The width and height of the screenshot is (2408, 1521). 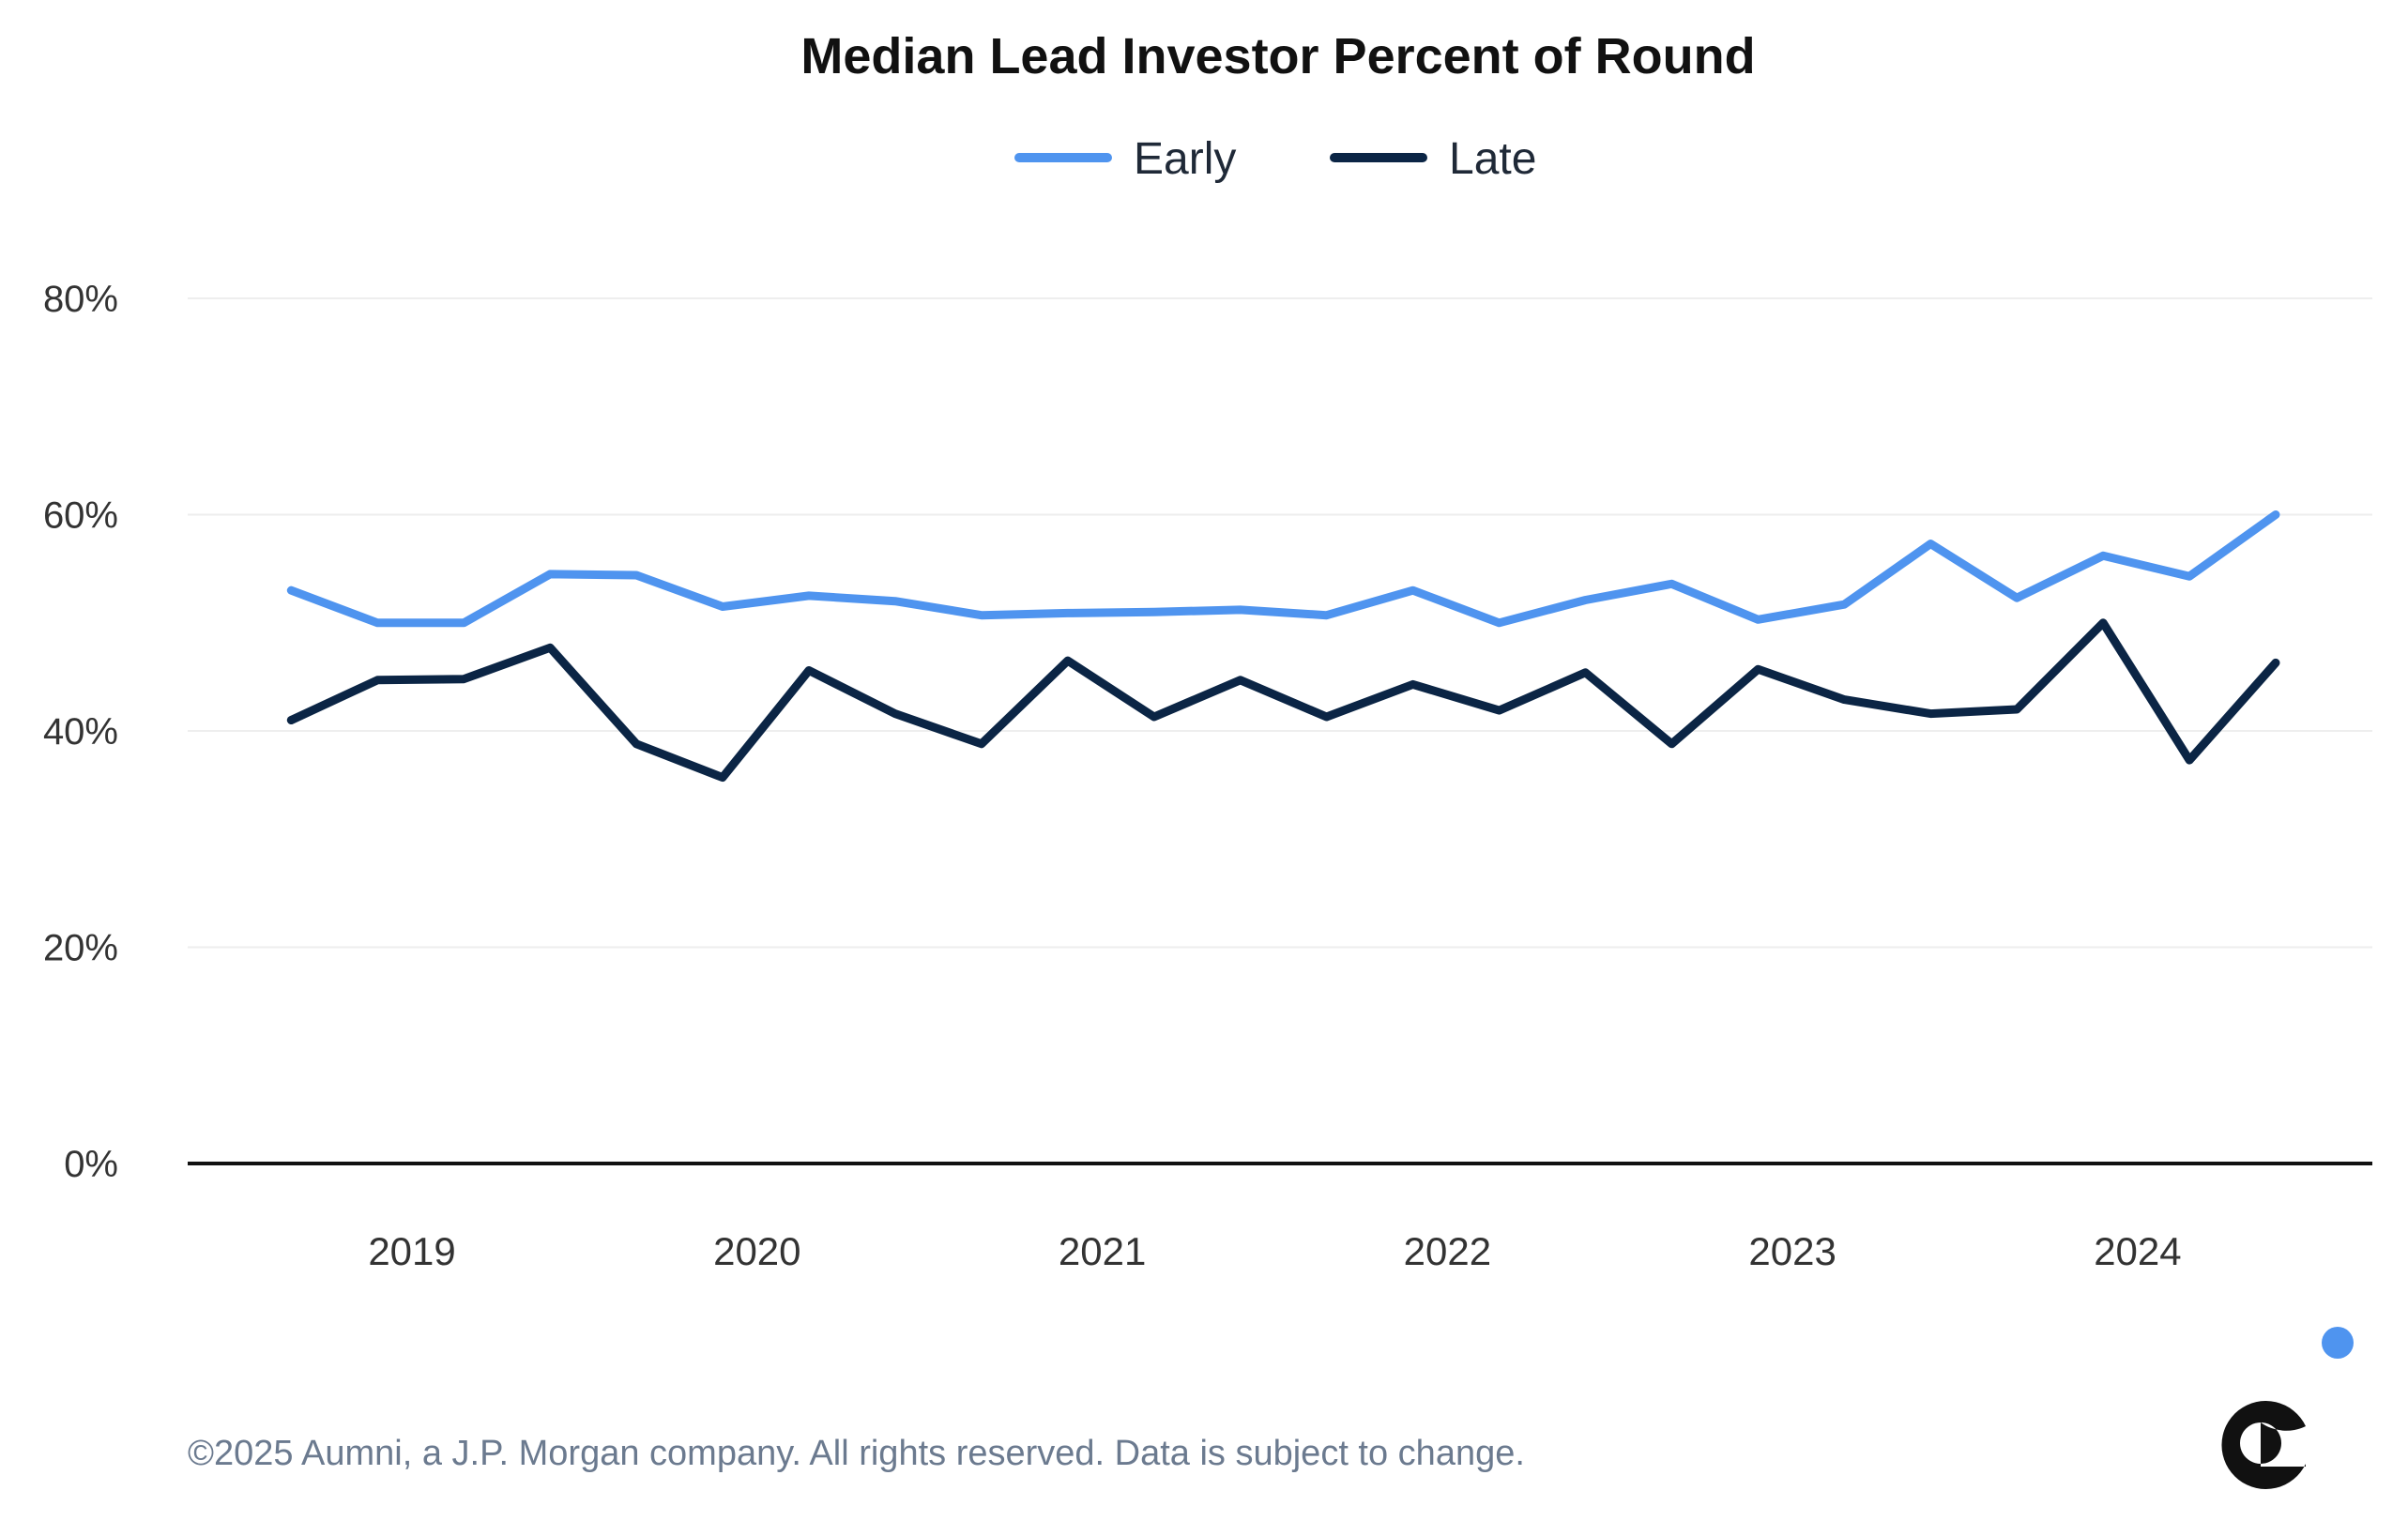 I want to click on chart-title: Median Lead Investor Percent of Round, so click(x=1277, y=56).